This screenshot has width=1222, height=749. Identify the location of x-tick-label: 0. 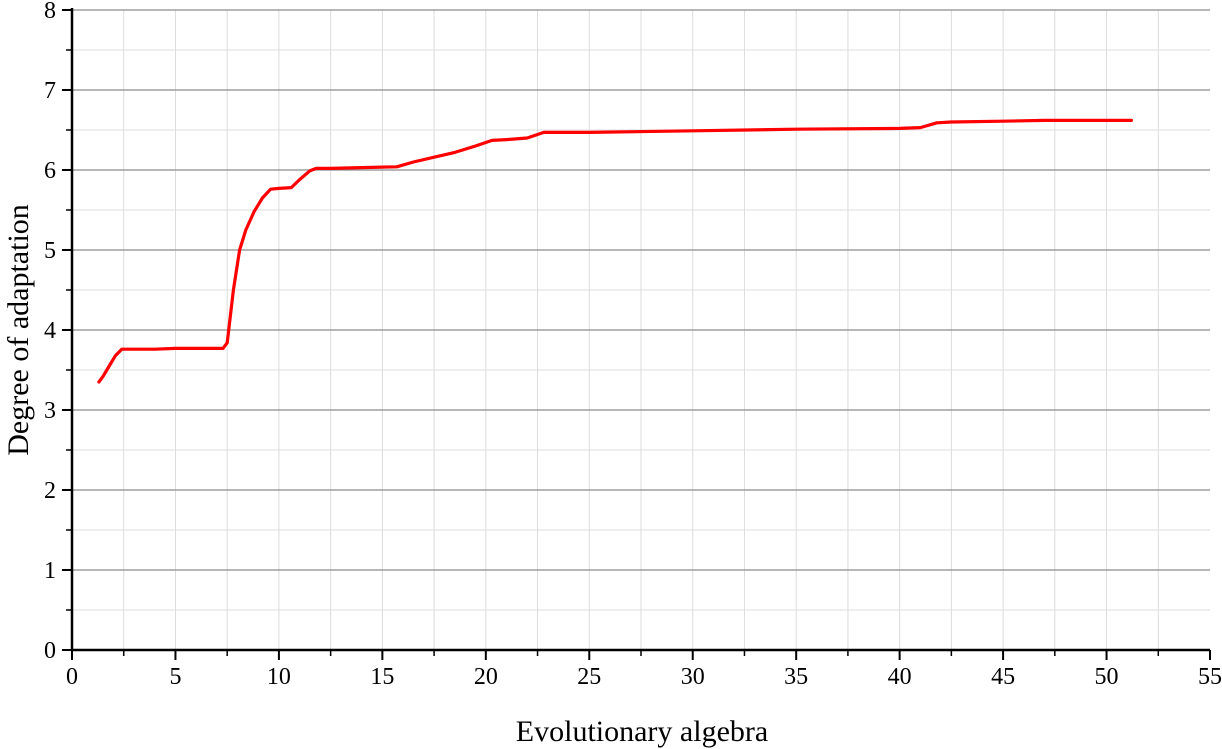
(72, 677).